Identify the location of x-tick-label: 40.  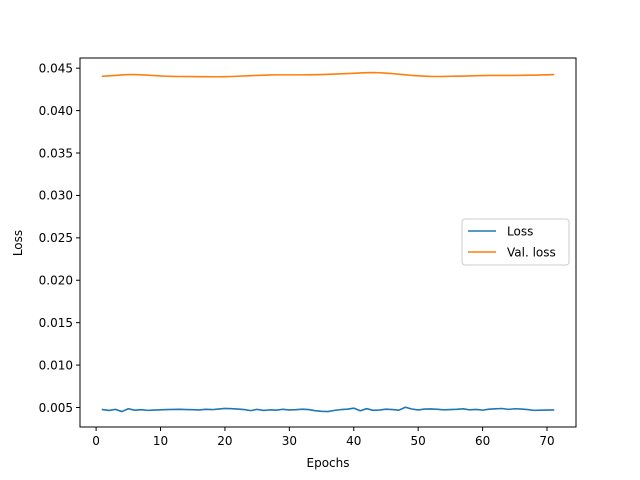
(353, 441).